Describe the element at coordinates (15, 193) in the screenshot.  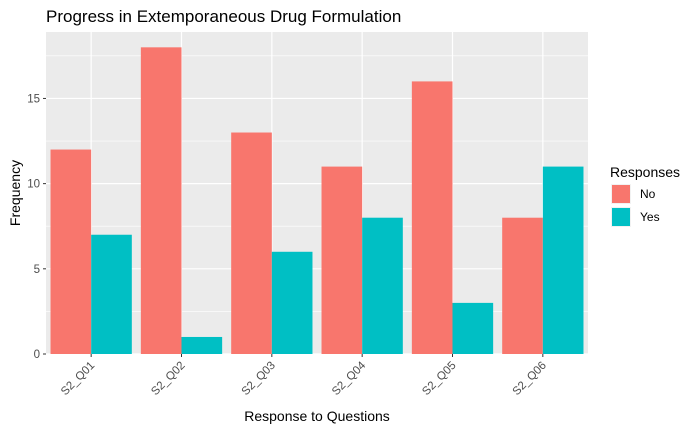
I see `y-axis-title: Frequency` at that location.